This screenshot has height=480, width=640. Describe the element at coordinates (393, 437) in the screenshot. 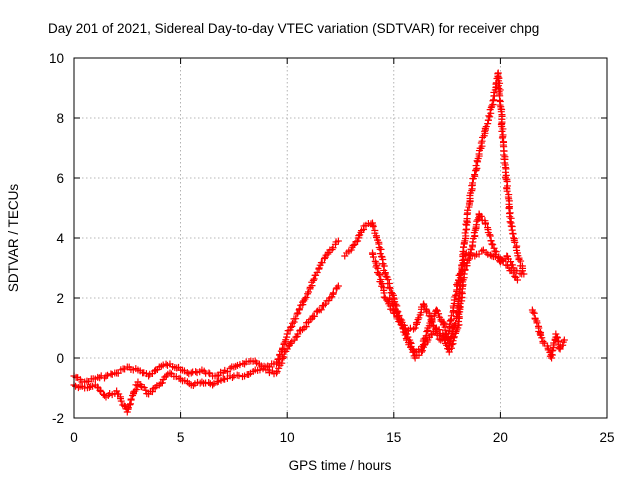

I see `x-tick-label: 15` at that location.